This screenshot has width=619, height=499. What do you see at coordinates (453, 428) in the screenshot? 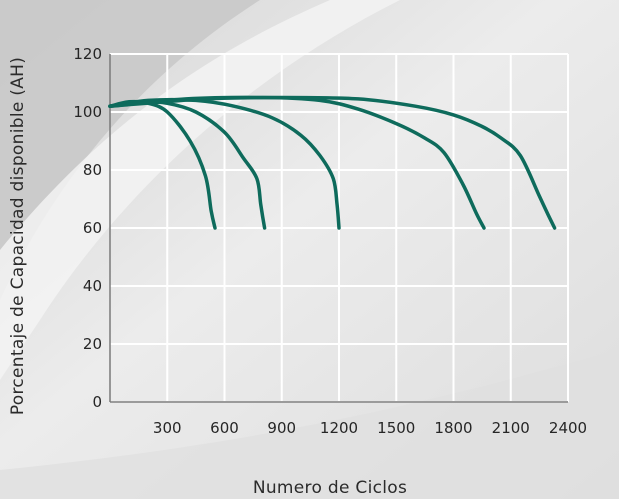
I see `x-tick-label: 1800` at bounding box center [453, 428].